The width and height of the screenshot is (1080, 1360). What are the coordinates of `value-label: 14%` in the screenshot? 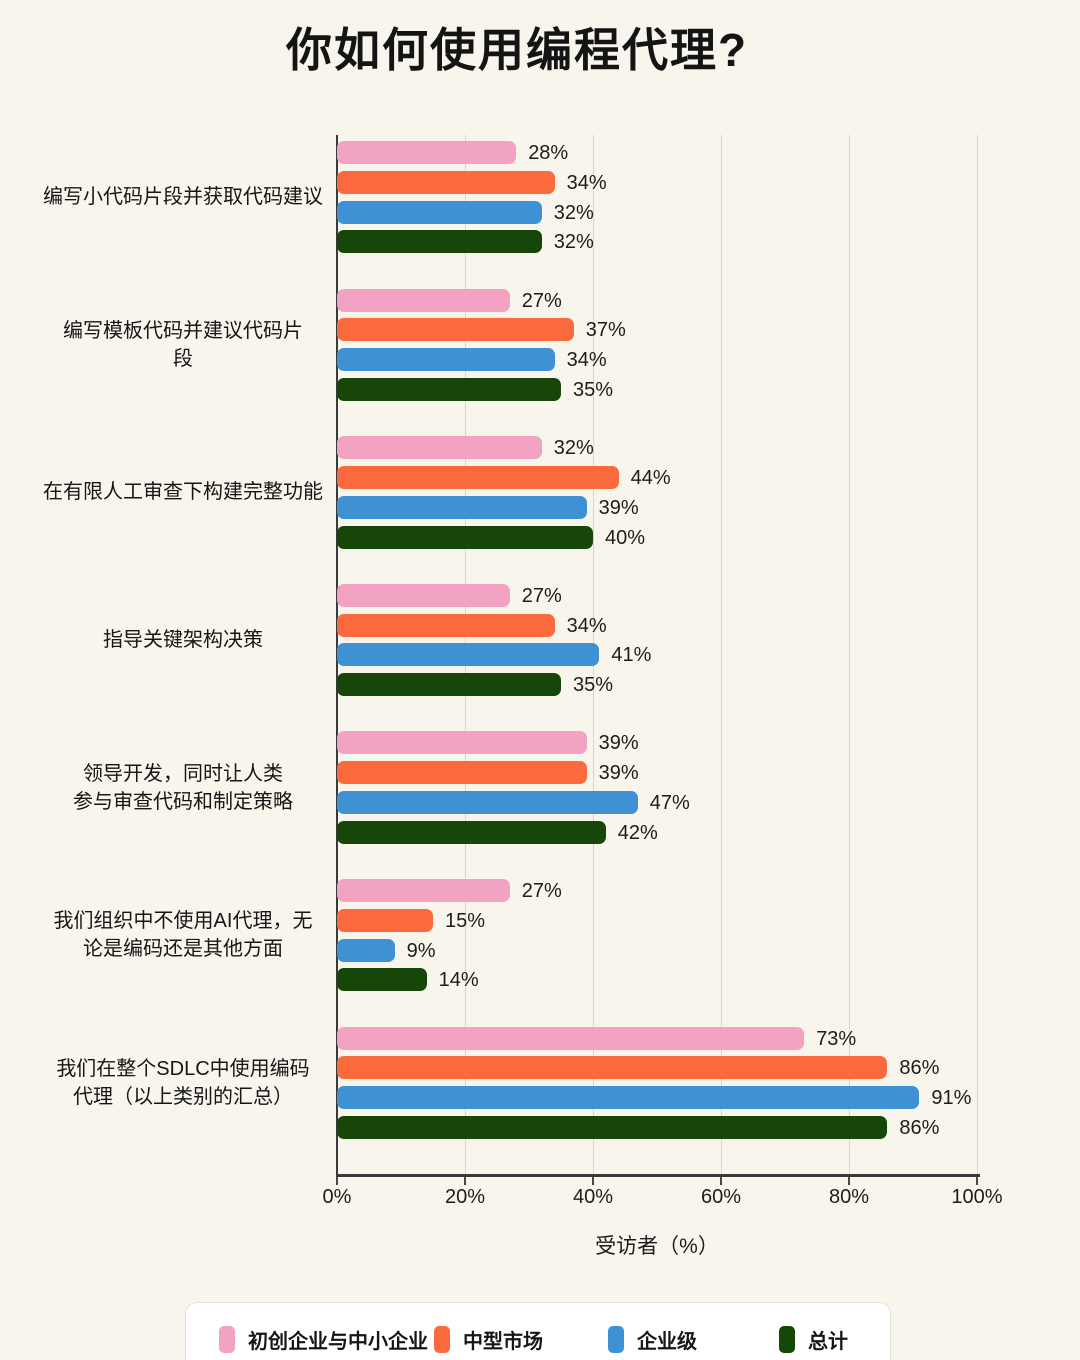 It's located at (458, 980).